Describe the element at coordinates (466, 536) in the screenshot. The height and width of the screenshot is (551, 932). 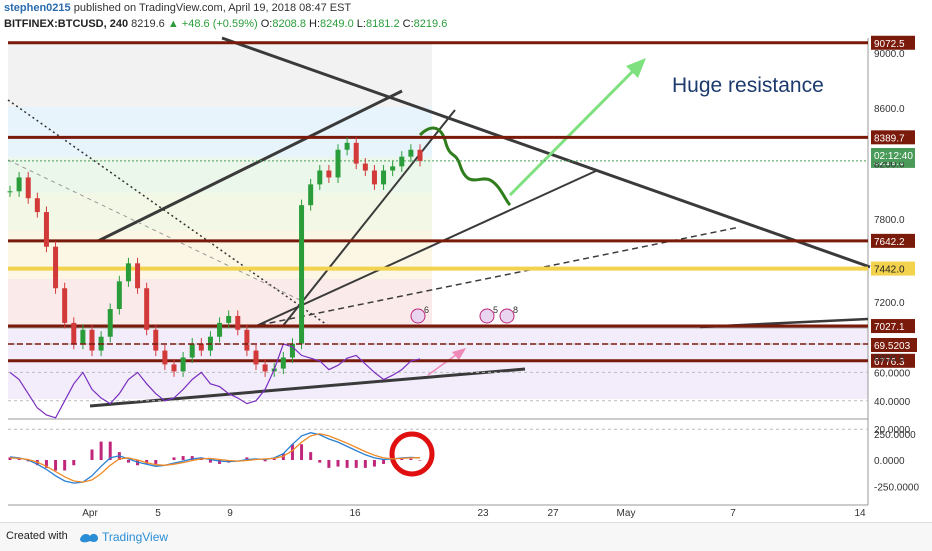
I see `footer-bar: Created with TradingView` at that location.